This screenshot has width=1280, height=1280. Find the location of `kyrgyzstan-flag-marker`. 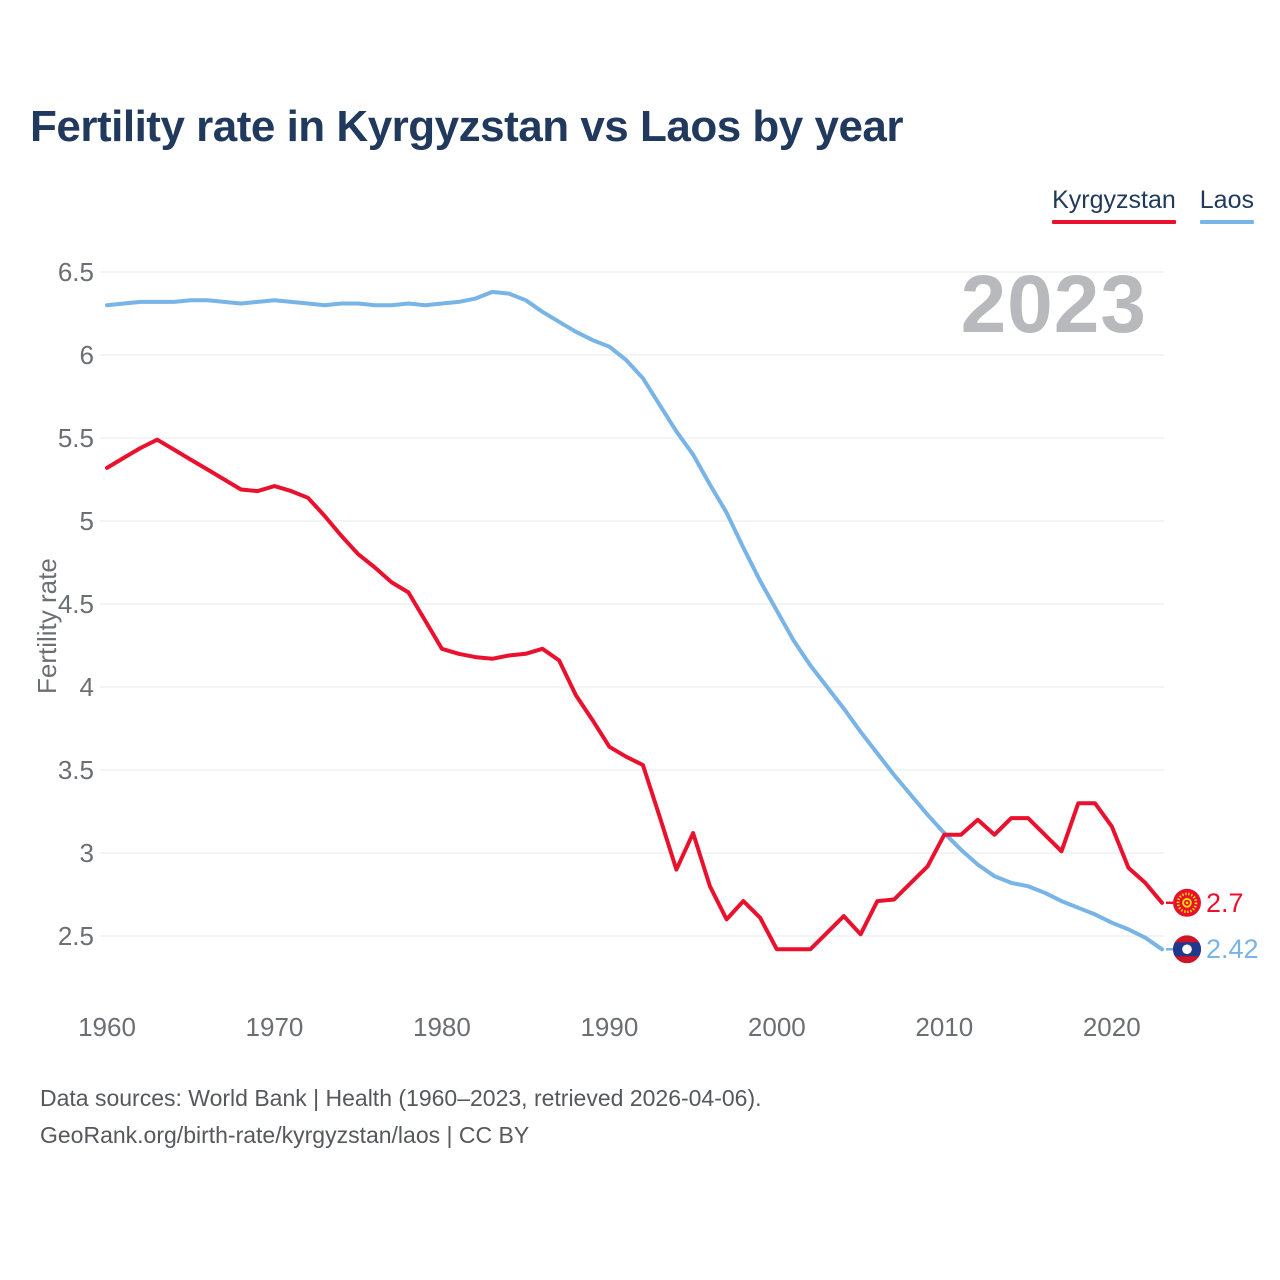

kyrgyzstan-flag-marker is located at coordinates (1187, 902).